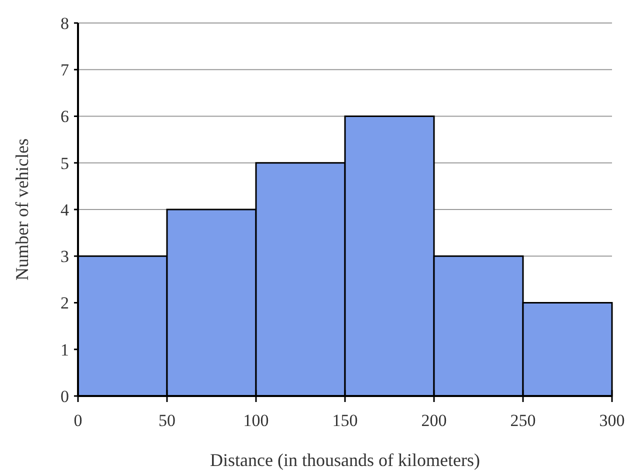 The width and height of the screenshot is (636, 474). Describe the element at coordinates (64, 116) in the screenshot. I see `y-tick-label: 6` at that location.